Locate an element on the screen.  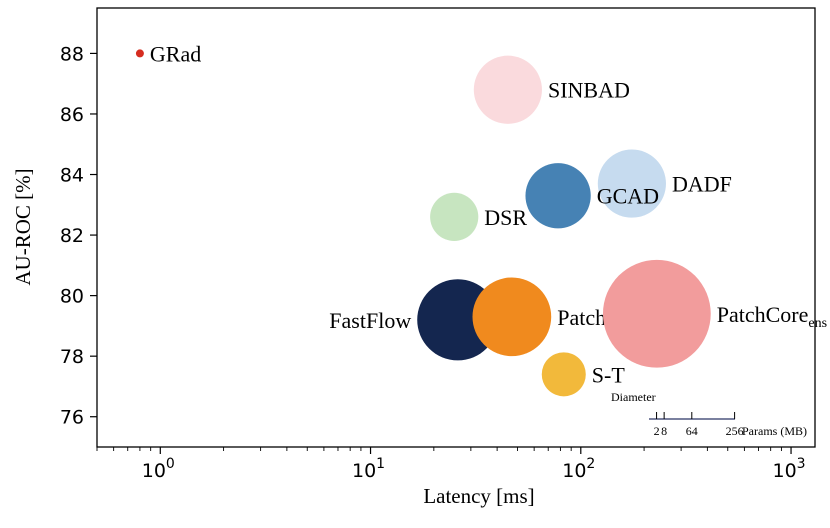
point-dadf is located at coordinates (631, 183).